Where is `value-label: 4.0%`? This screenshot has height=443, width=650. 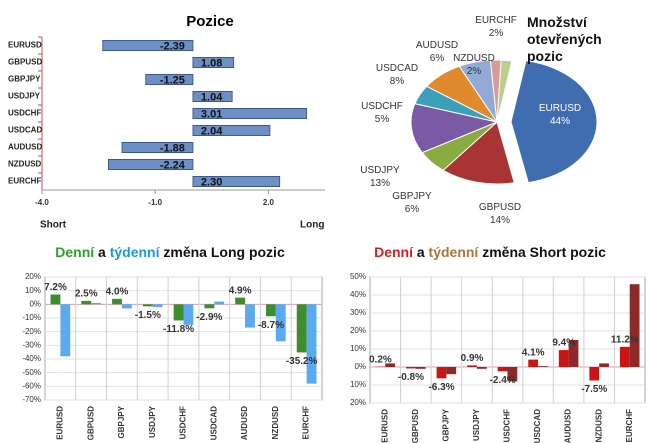
value-label: 4.0% is located at coordinates (117, 292).